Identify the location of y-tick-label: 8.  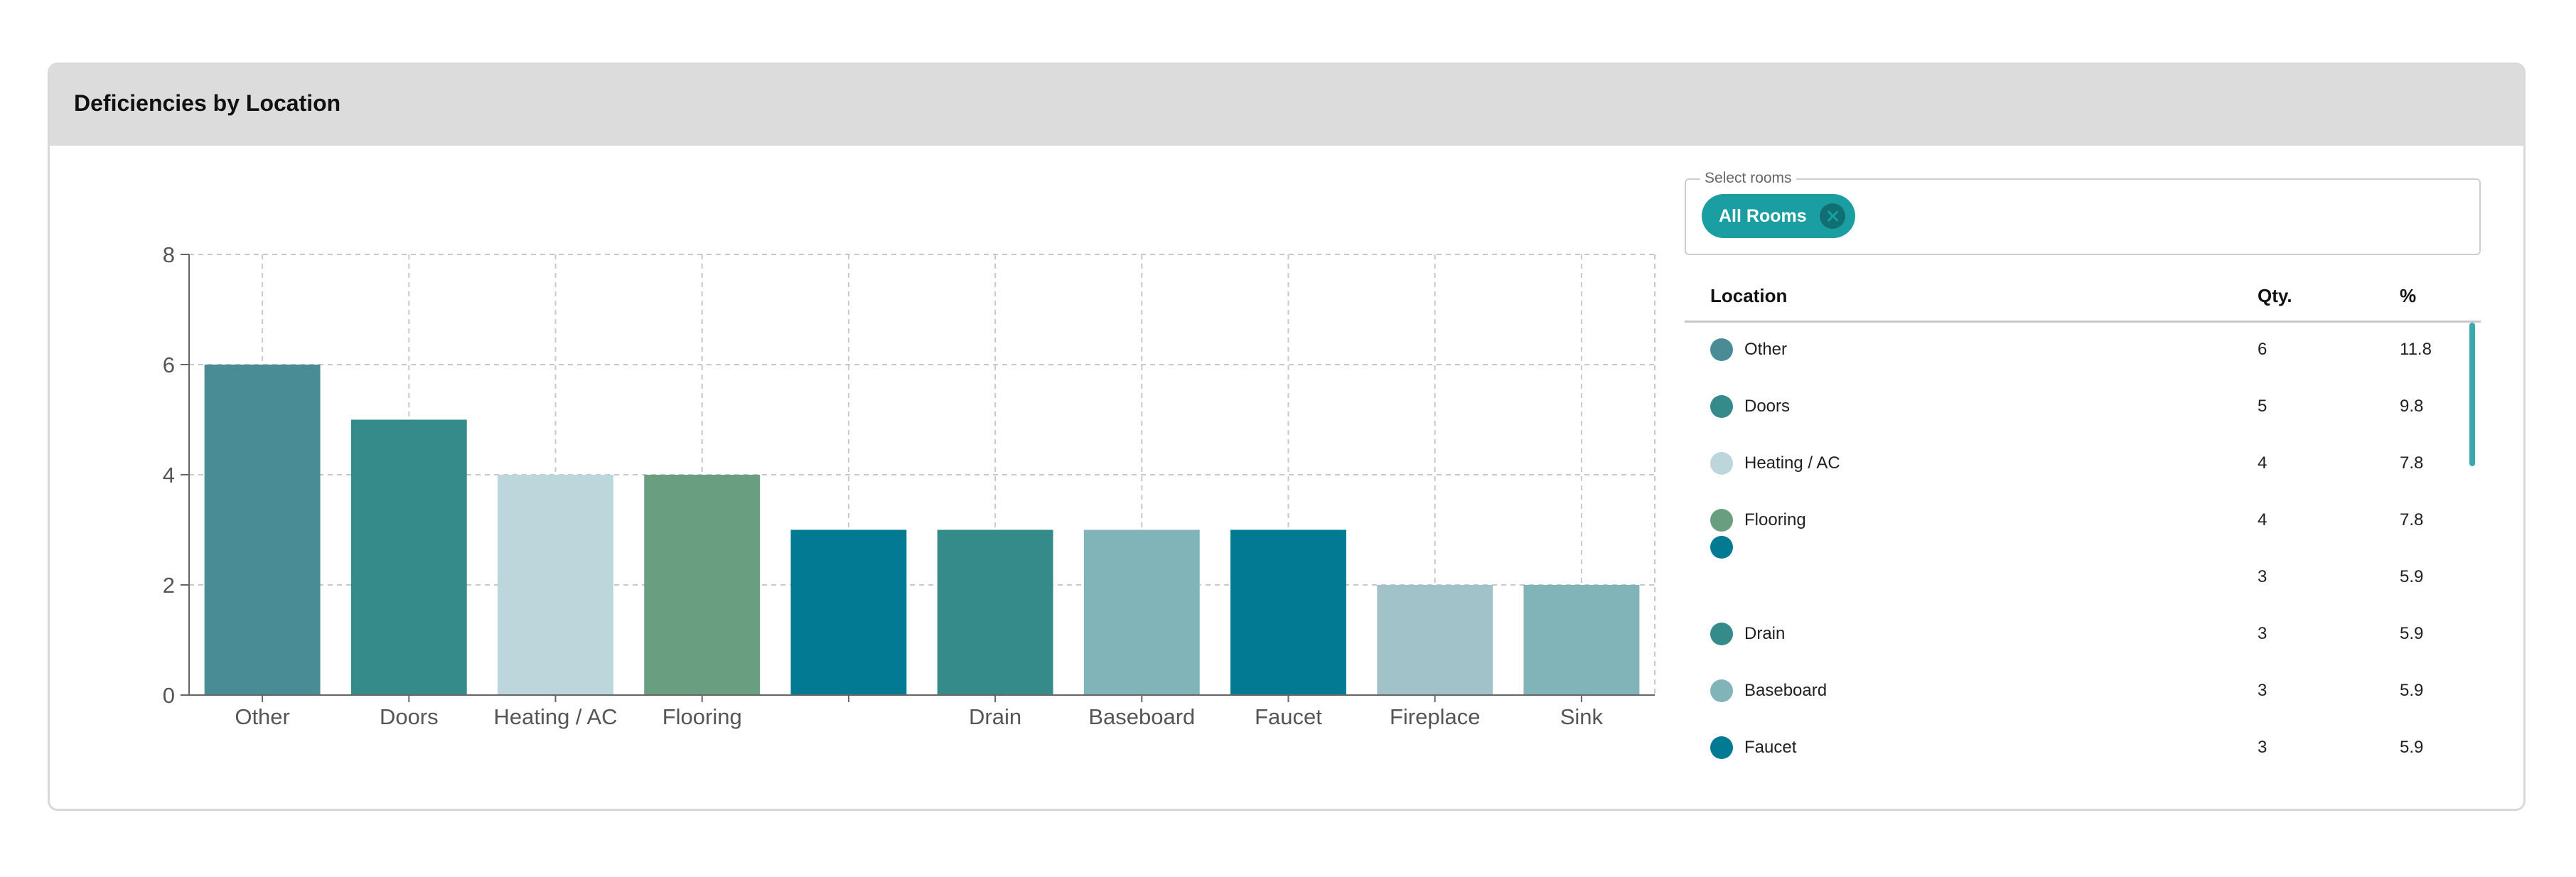
(169, 254).